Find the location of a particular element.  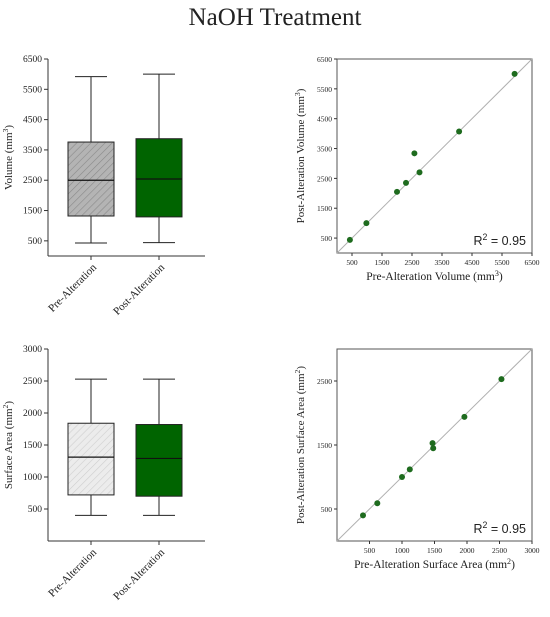

plot-frame is located at coordinates (434, 156).